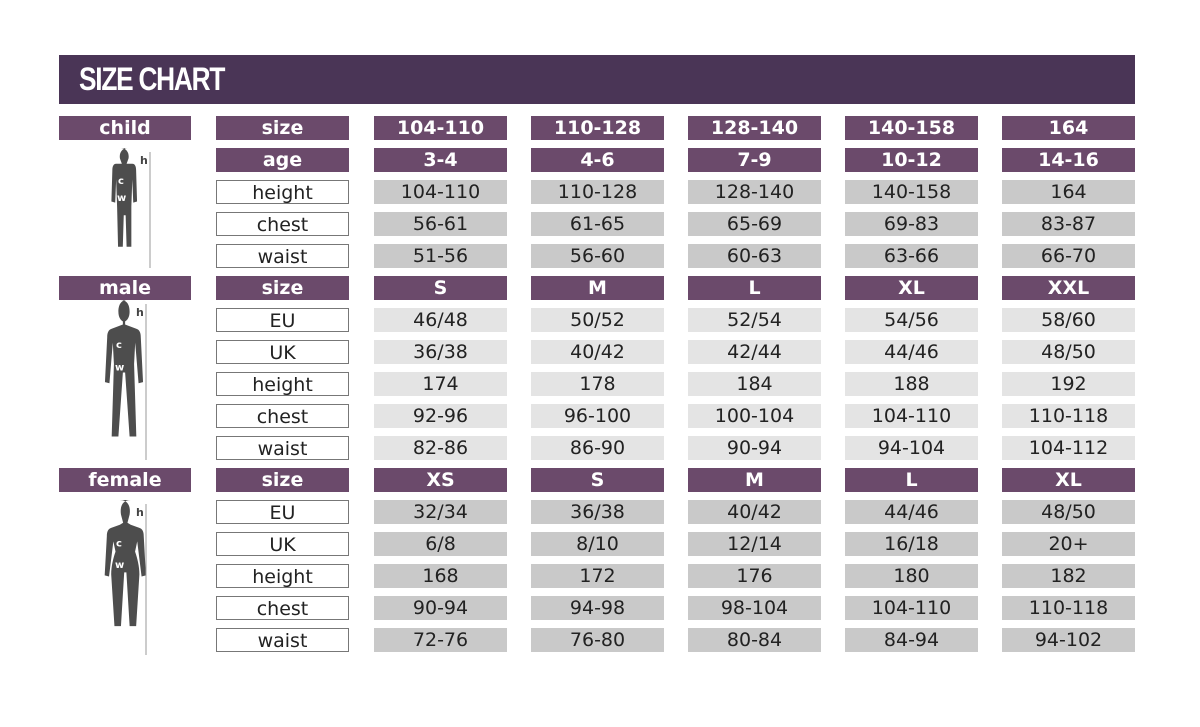 The height and width of the screenshot is (727, 1200). I want to click on value-cell: 180, so click(911, 576).